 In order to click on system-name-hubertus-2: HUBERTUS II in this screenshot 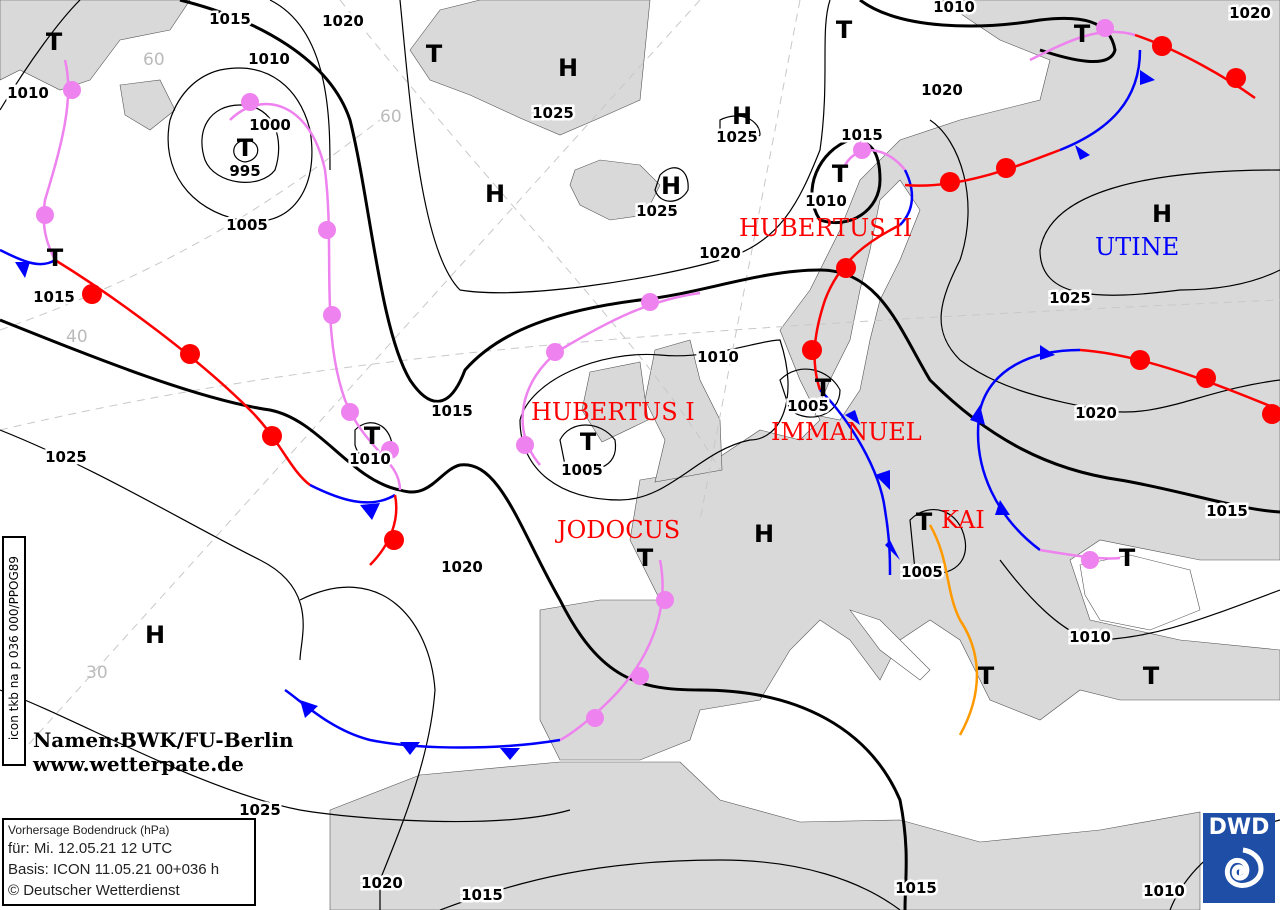, I will do `click(825, 228)`.